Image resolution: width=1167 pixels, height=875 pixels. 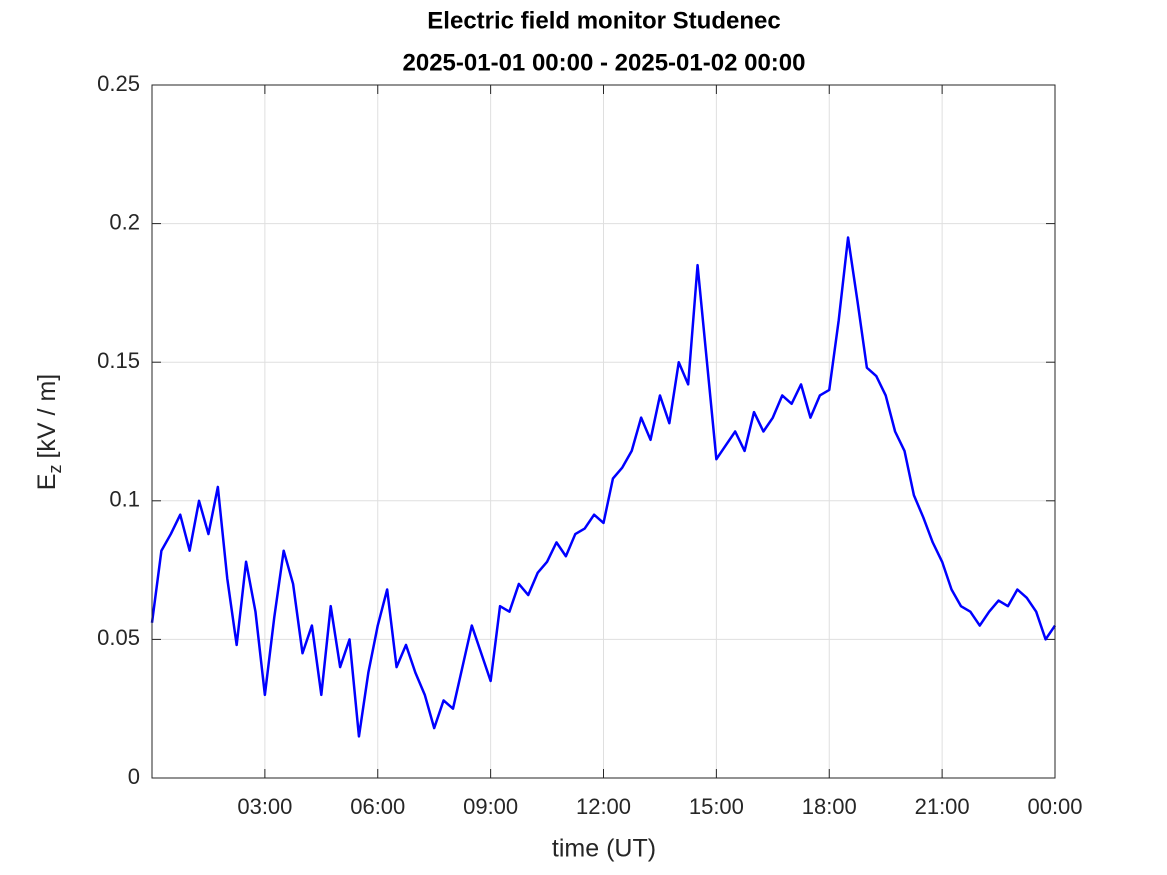 I want to click on y-tick-label: 0.25, so click(x=118, y=83).